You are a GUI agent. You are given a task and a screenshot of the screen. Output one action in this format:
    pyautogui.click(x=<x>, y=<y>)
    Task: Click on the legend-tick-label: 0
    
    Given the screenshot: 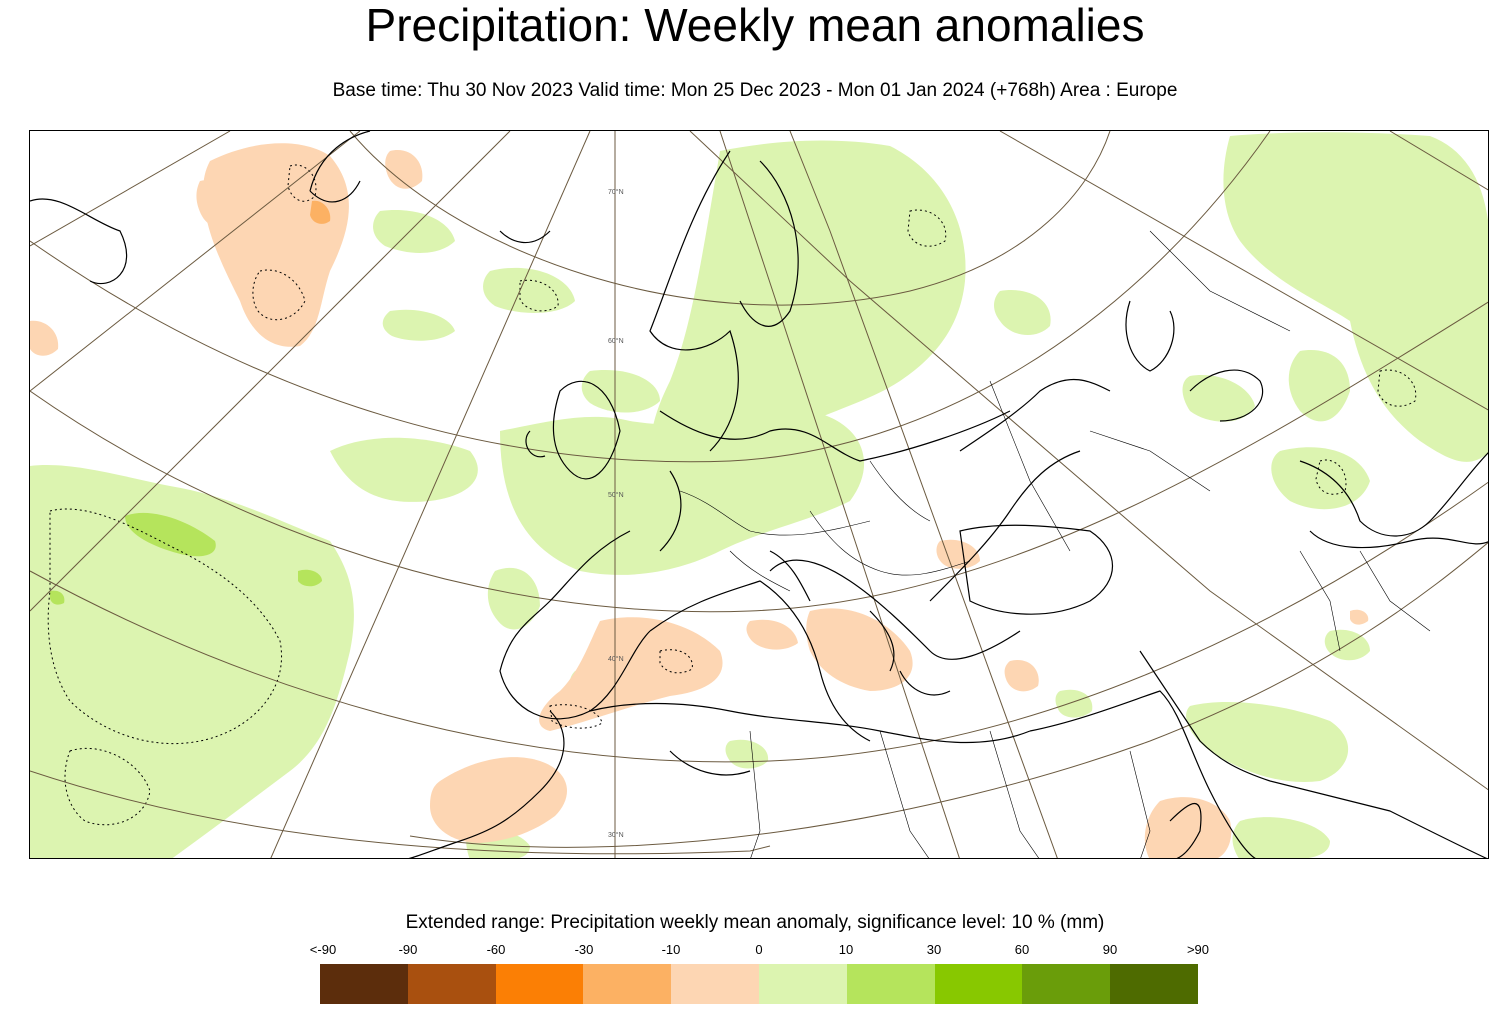 What is the action you would take?
    pyautogui.click(x=759, y=949)
    